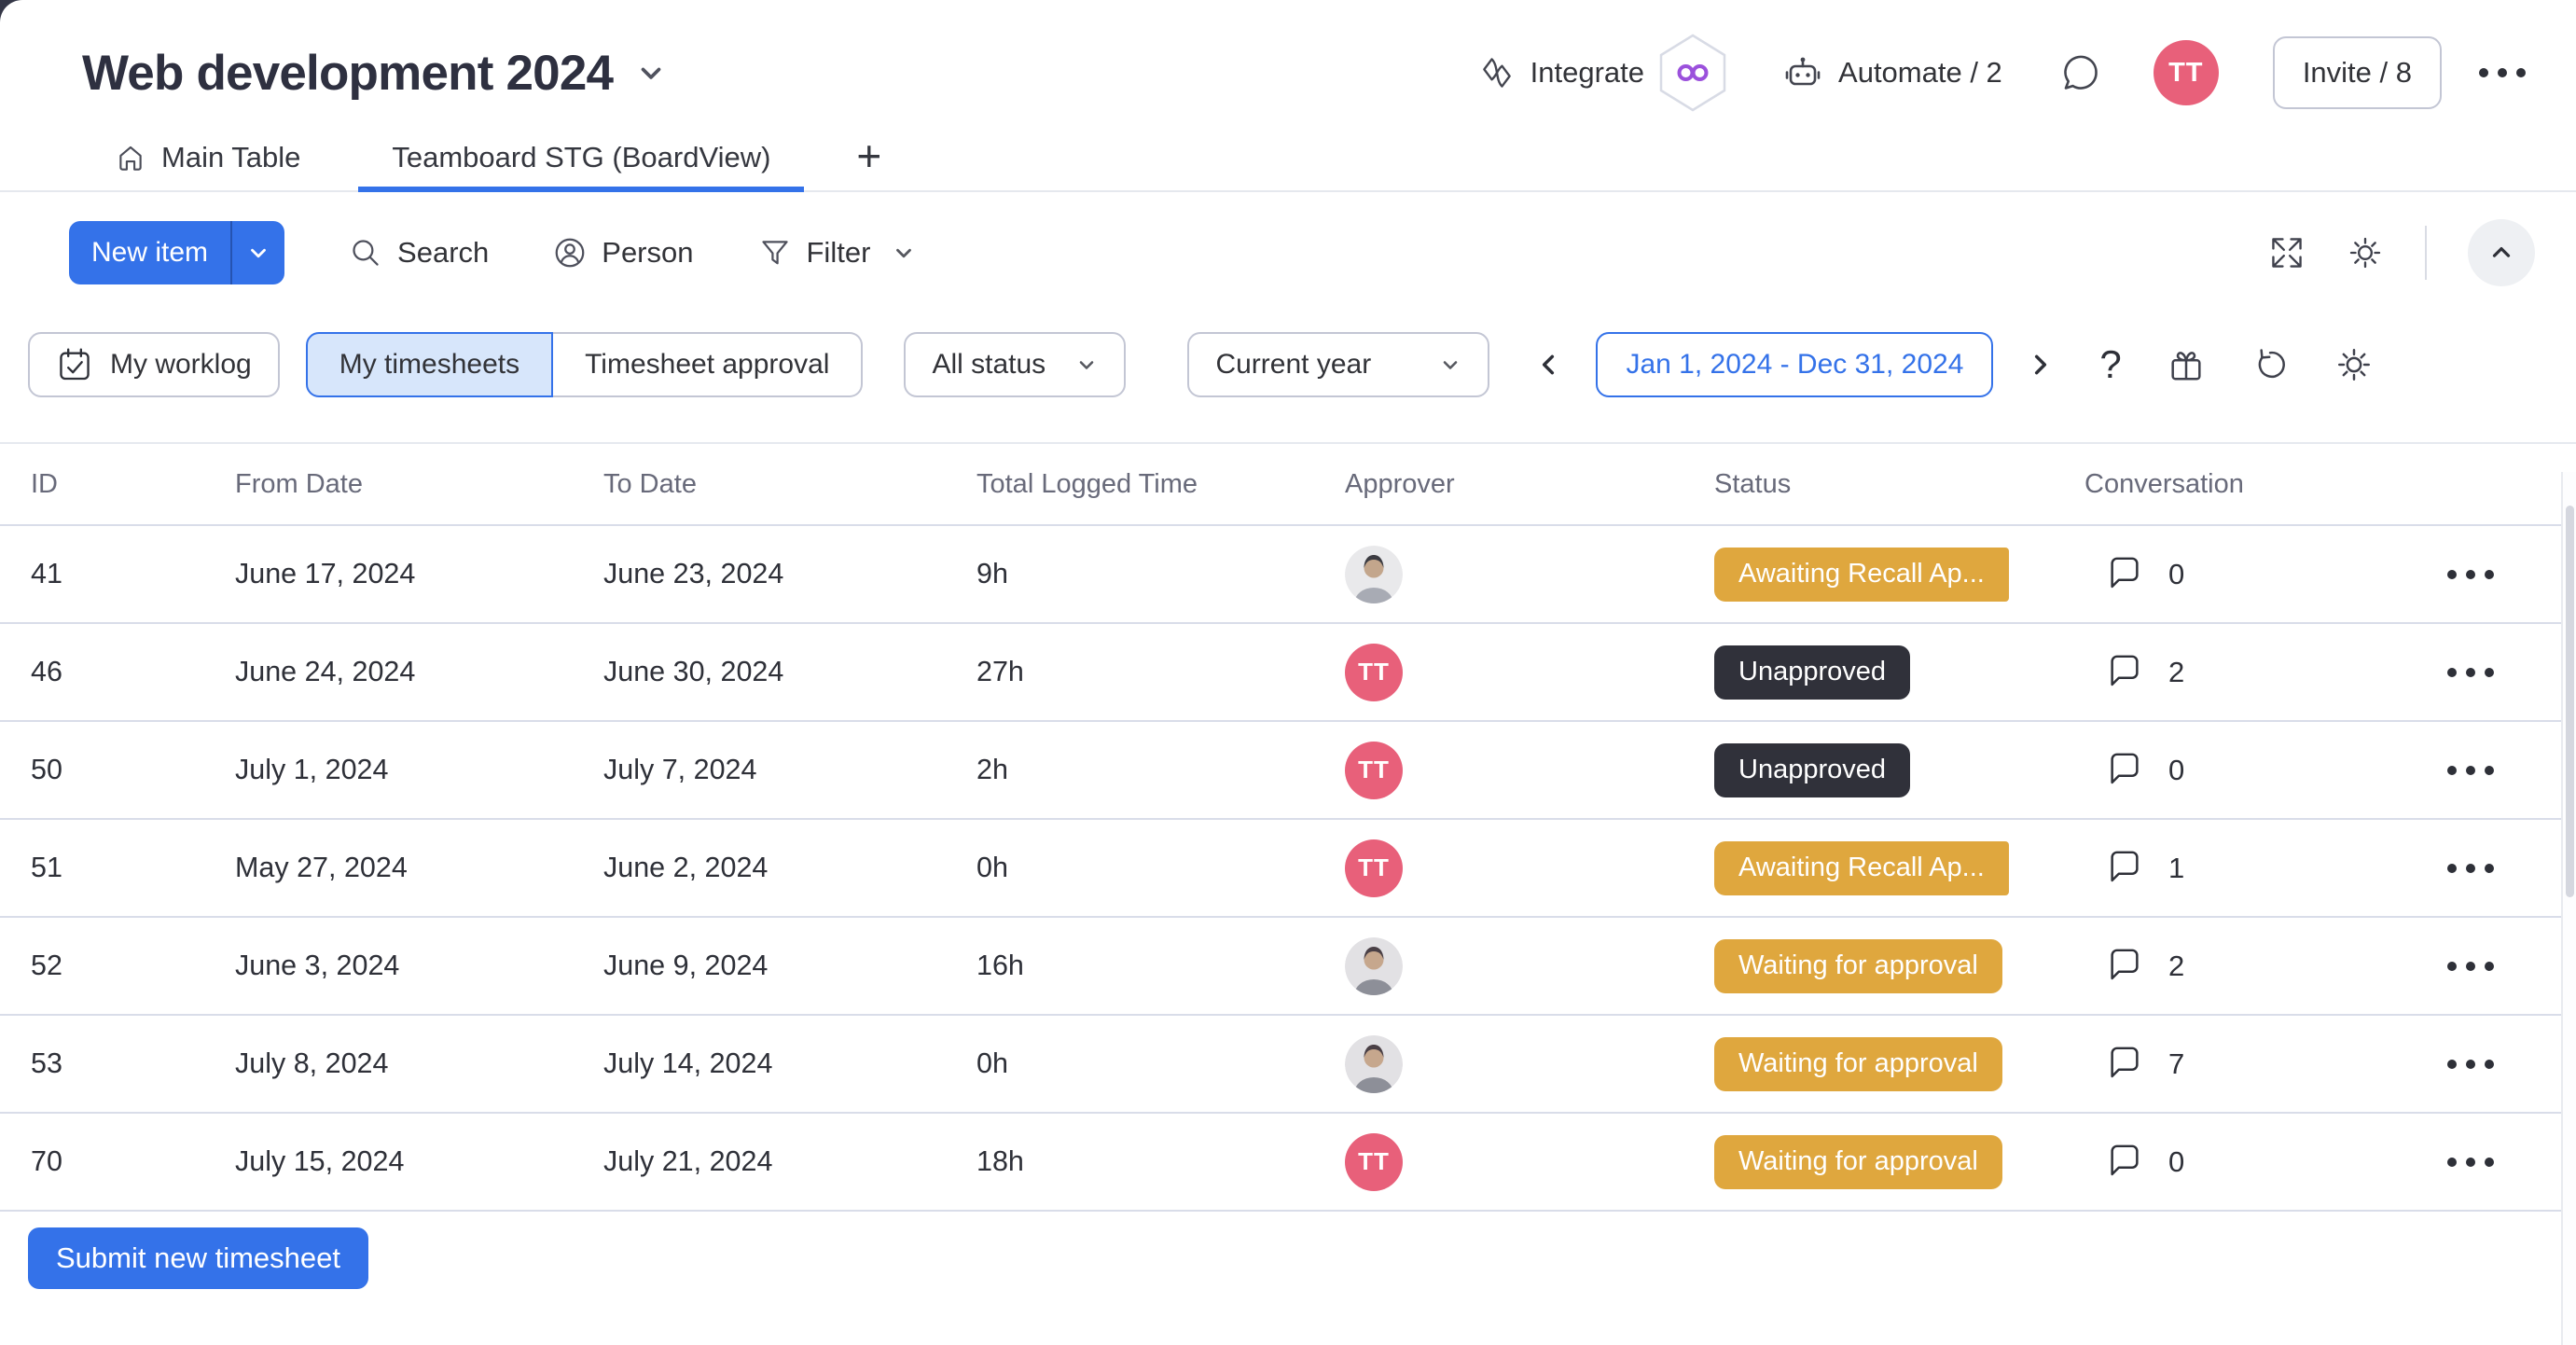 The height and width of the screenshot is (1345, 2576). What do you see at coordinates (688, 1161) in the screenshot?
I see `cell-to-date: July 21, 2024` at bounding box center [688, 1161].